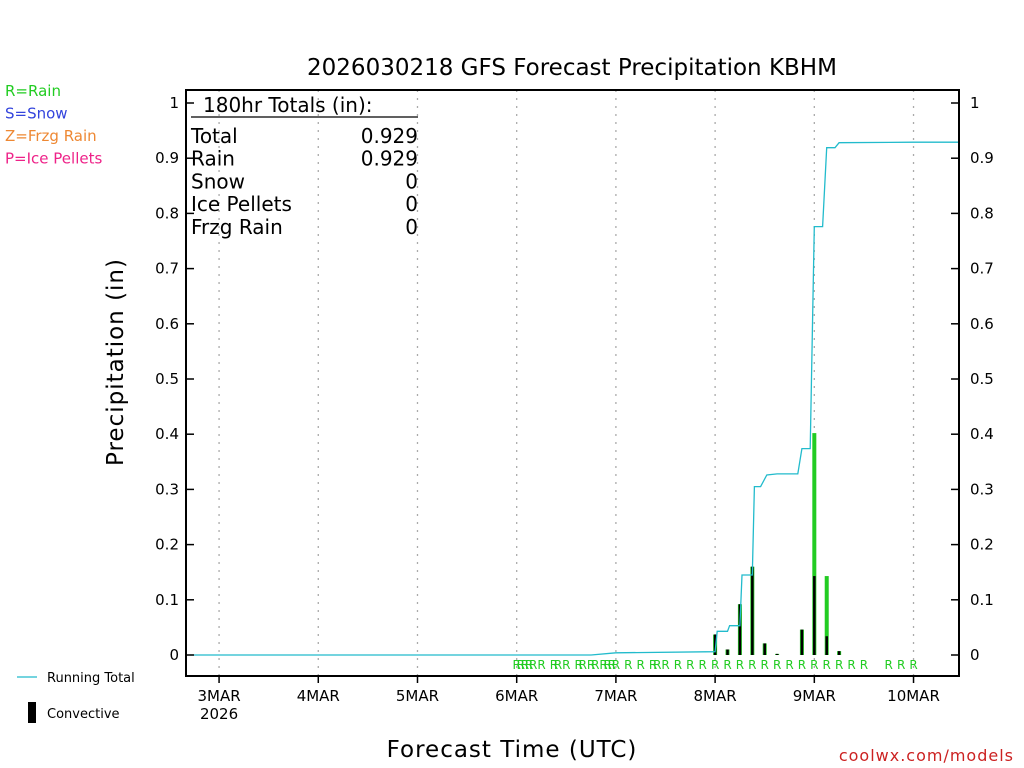 The width and height of the screenshot is (1024, 768). What do you see at coordinates (982, 213) in the screenshot?
I see `y-tick-label-right: 0.8` at bounding box center [982, 213].